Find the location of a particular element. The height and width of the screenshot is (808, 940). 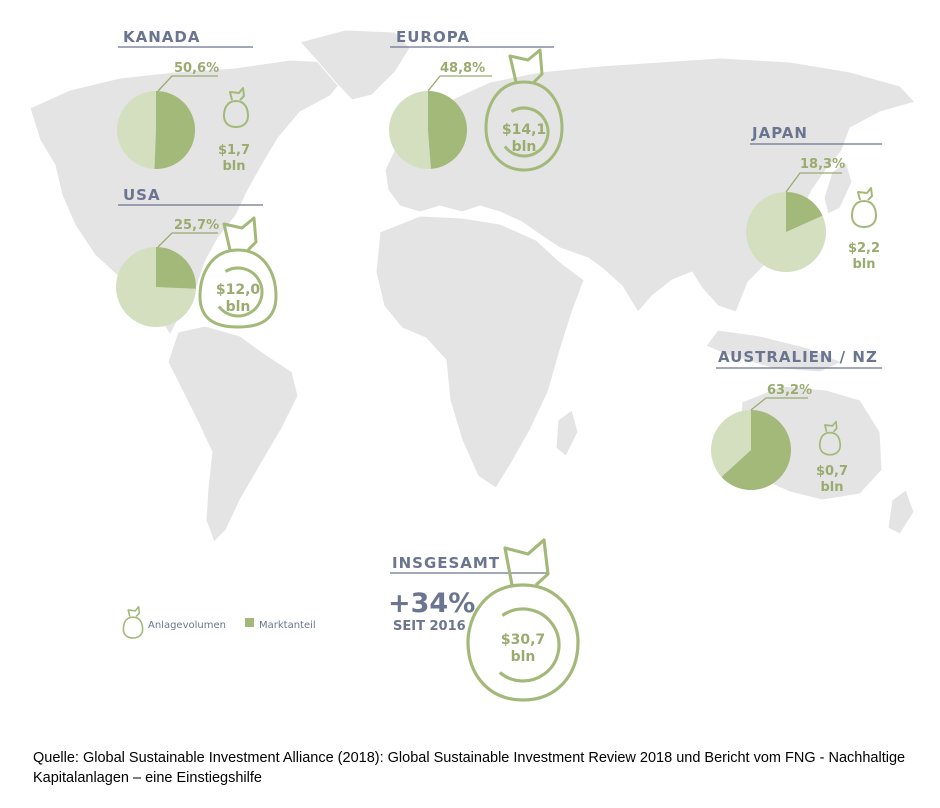

map-south-america is located at coordinates (233, 434).